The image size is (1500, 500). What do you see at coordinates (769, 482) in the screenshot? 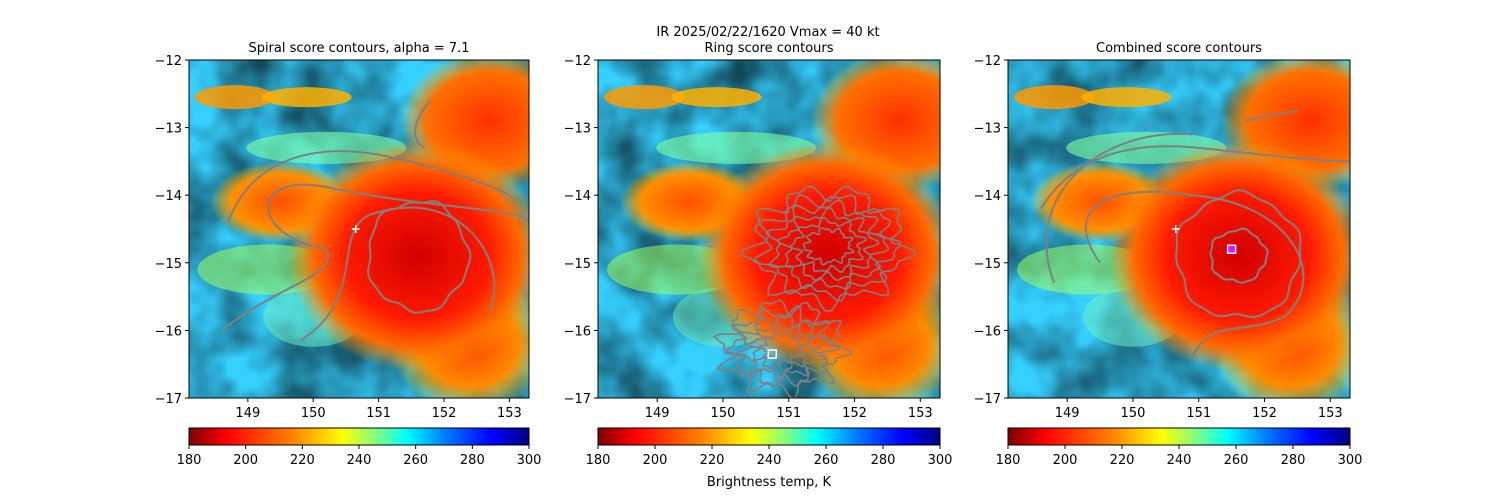
I see `colorbar-label: Brightness temp, K` at bounding box center [769, 482].